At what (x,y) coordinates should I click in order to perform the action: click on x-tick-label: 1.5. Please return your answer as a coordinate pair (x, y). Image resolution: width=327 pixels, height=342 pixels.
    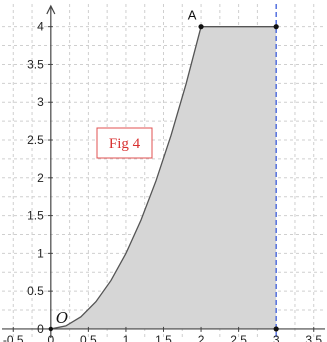
    Looking at the image, I should click on (163, 337).